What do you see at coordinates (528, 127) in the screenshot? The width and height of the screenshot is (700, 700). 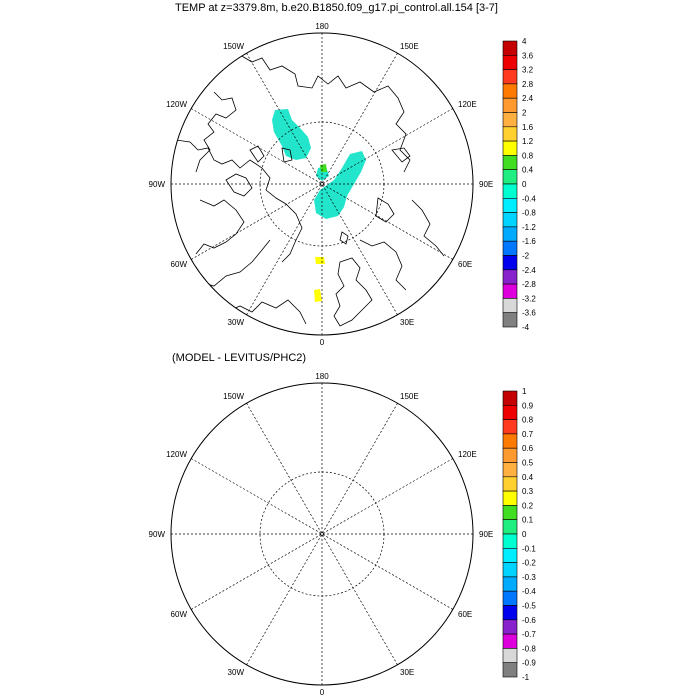 I see `colorbar-tick-label: 1.6` at bounding box center [528, 127].